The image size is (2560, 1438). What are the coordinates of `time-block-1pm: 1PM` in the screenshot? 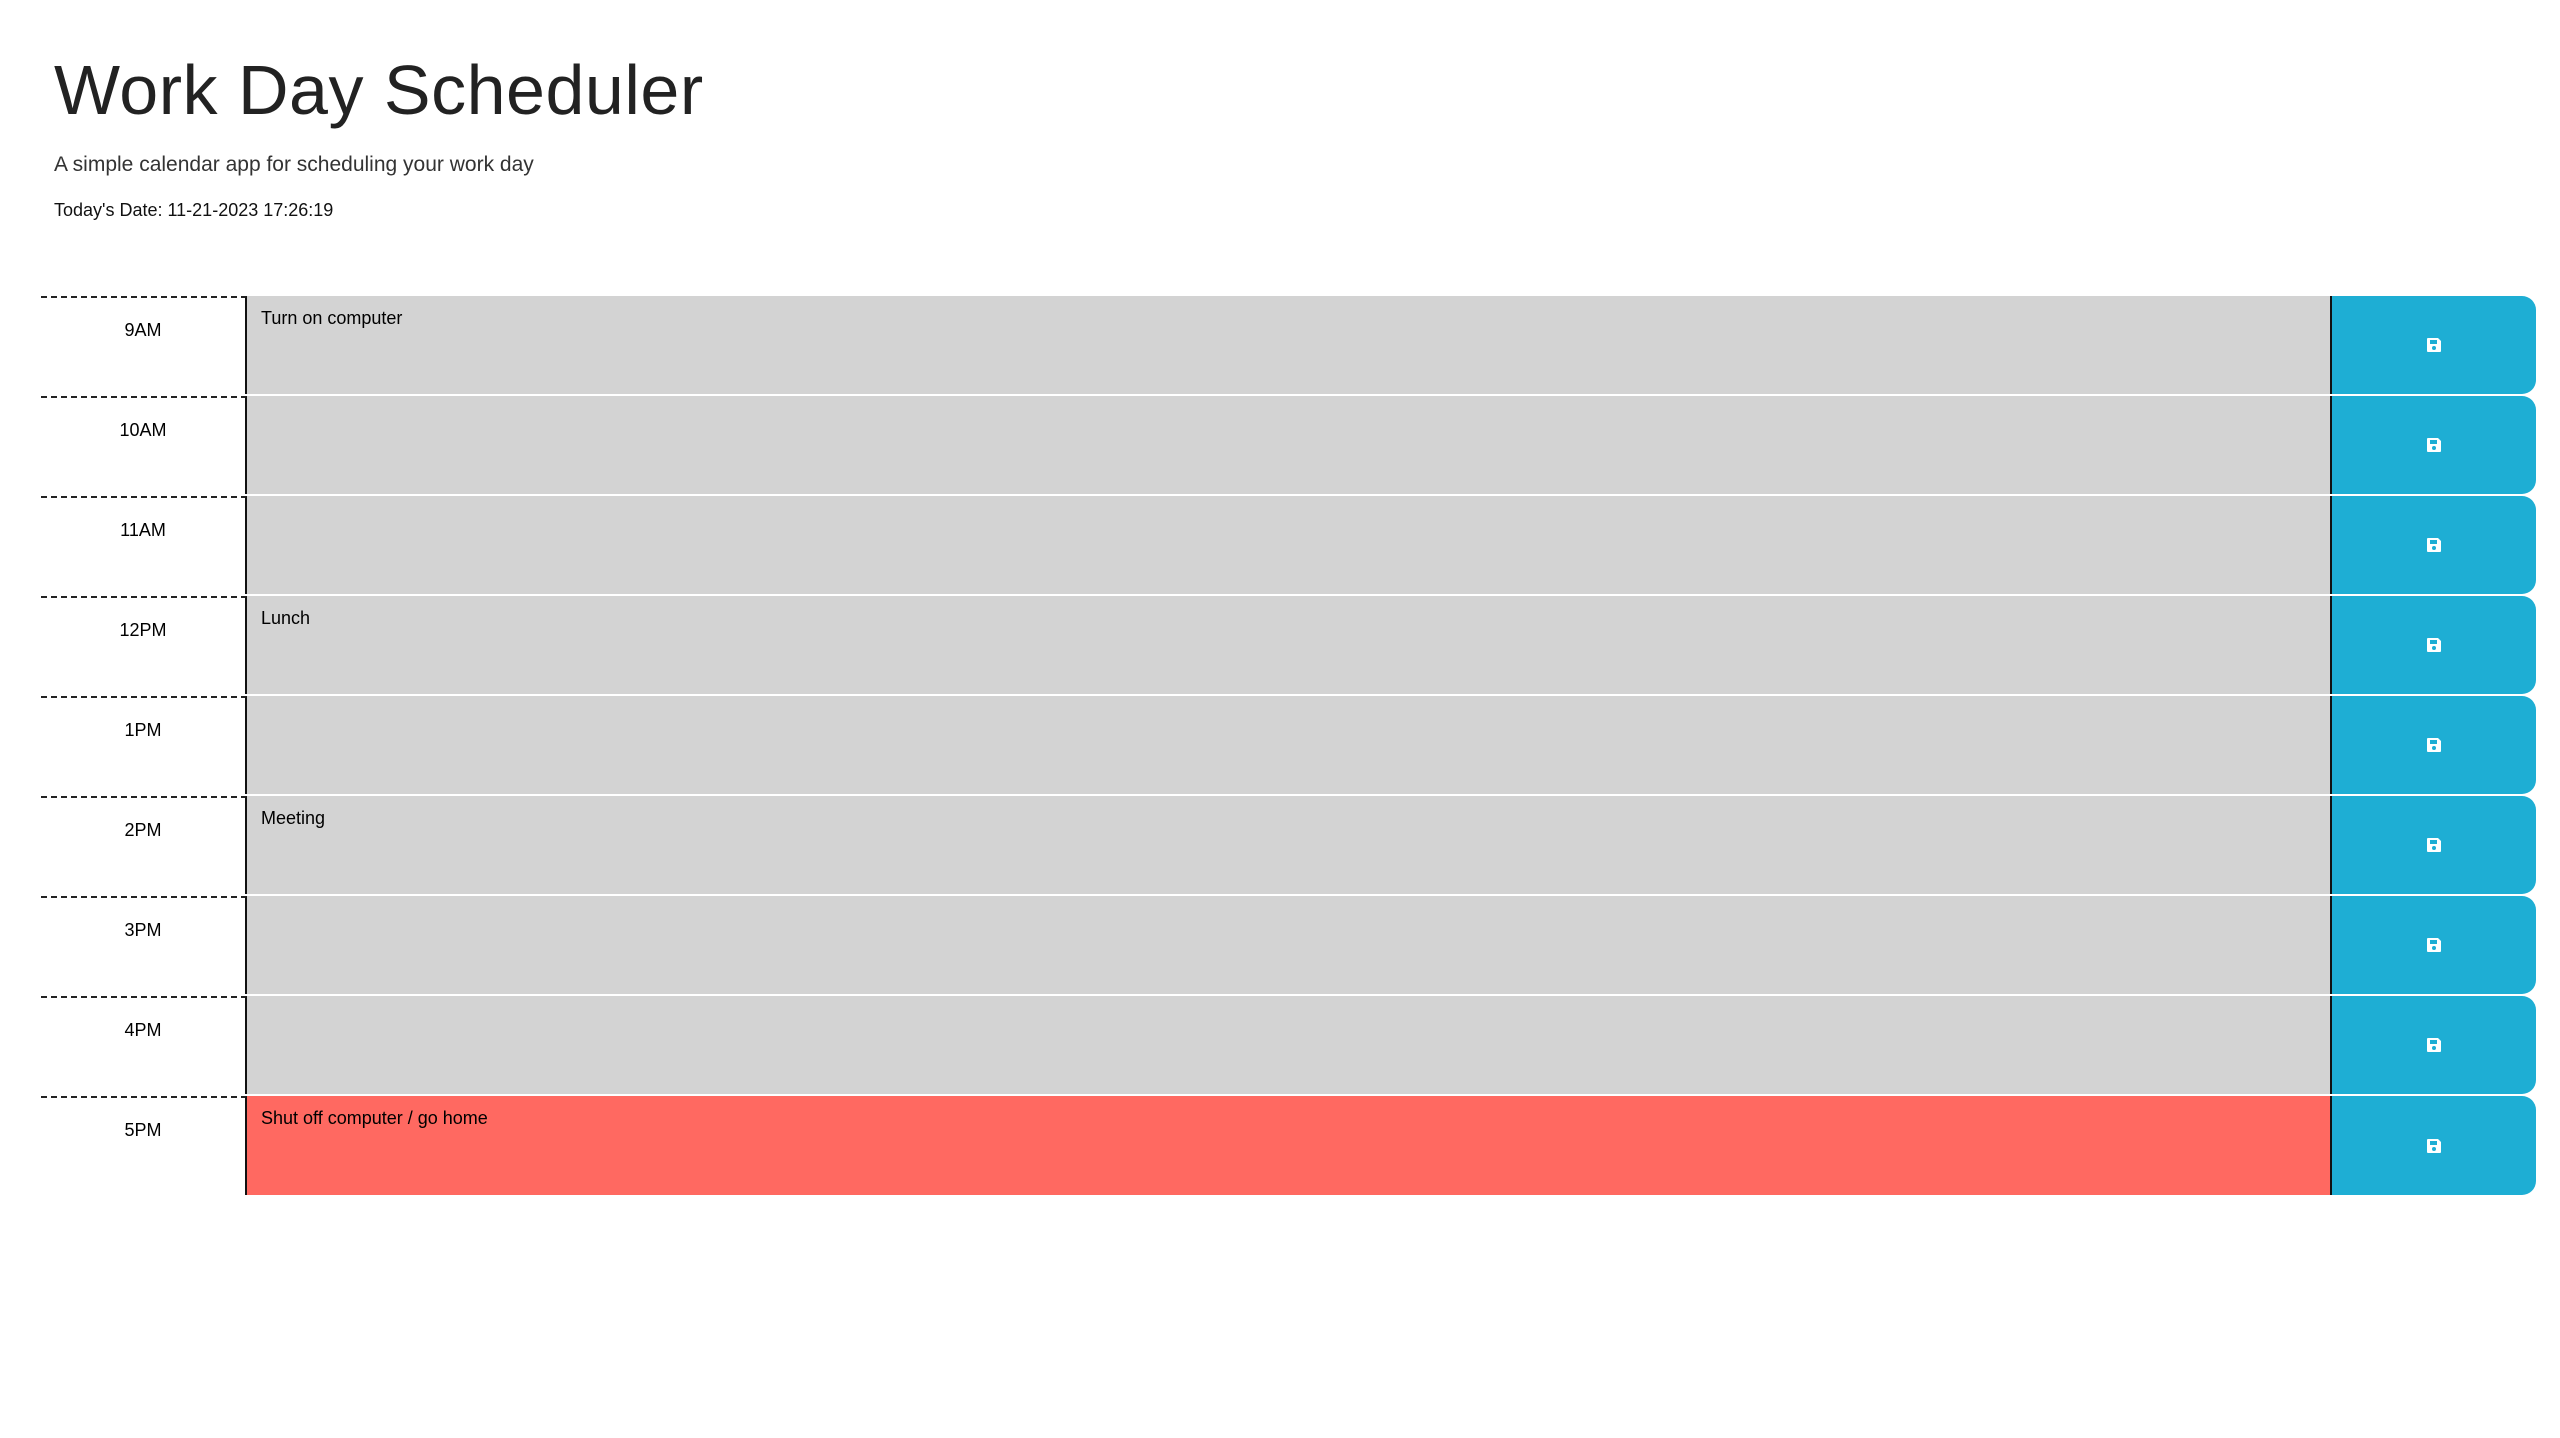 It's located at (1288, 746).